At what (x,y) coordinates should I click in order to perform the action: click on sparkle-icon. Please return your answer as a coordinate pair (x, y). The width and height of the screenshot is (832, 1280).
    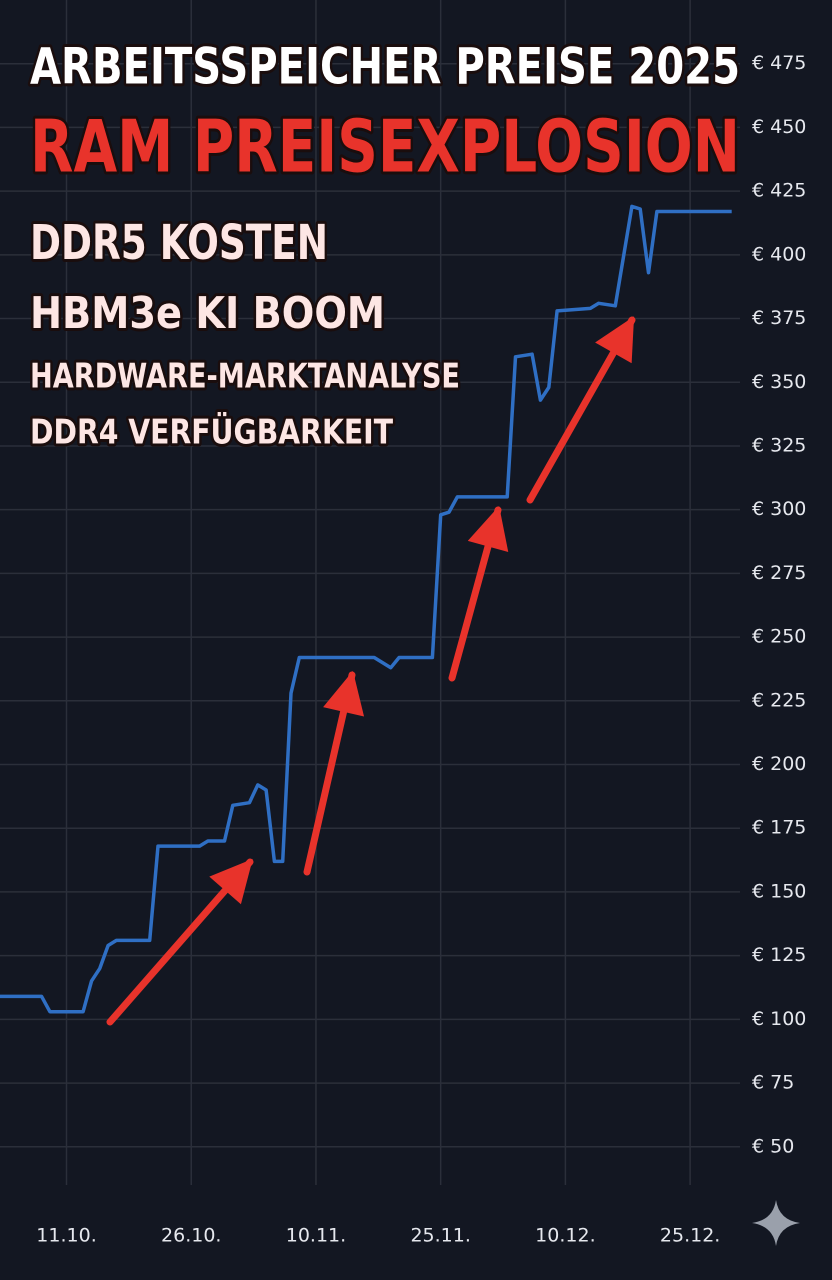
    Looking at the image, I should click on (776, 1223).